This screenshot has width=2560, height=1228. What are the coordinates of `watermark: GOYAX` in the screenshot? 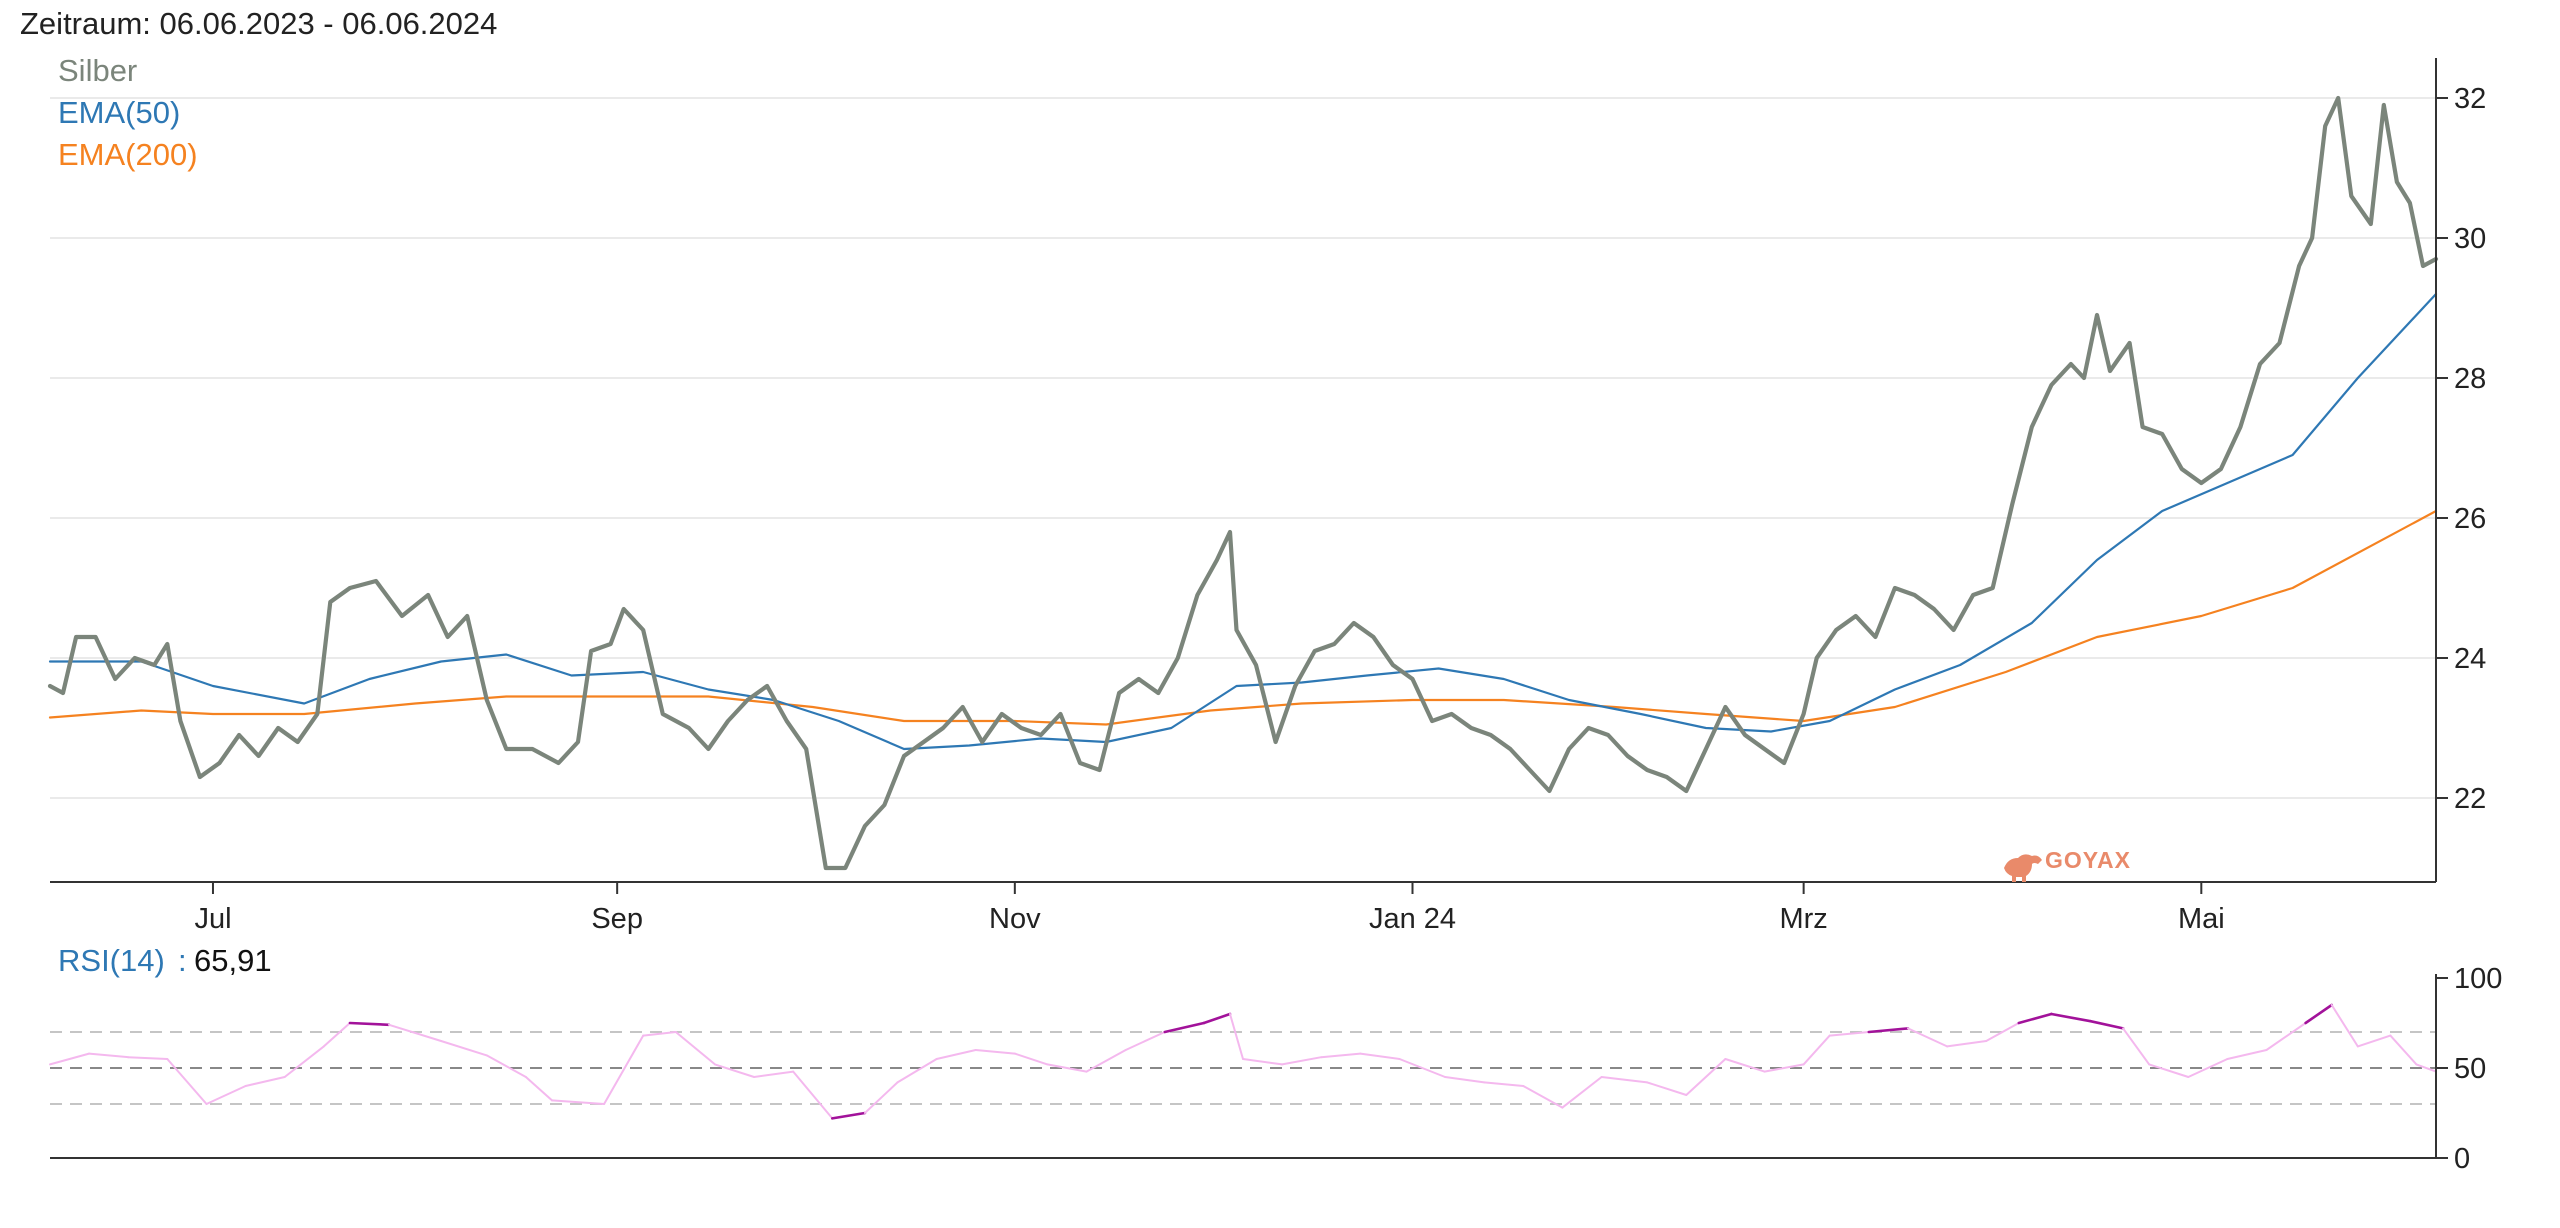 It's located at (2067, 864).